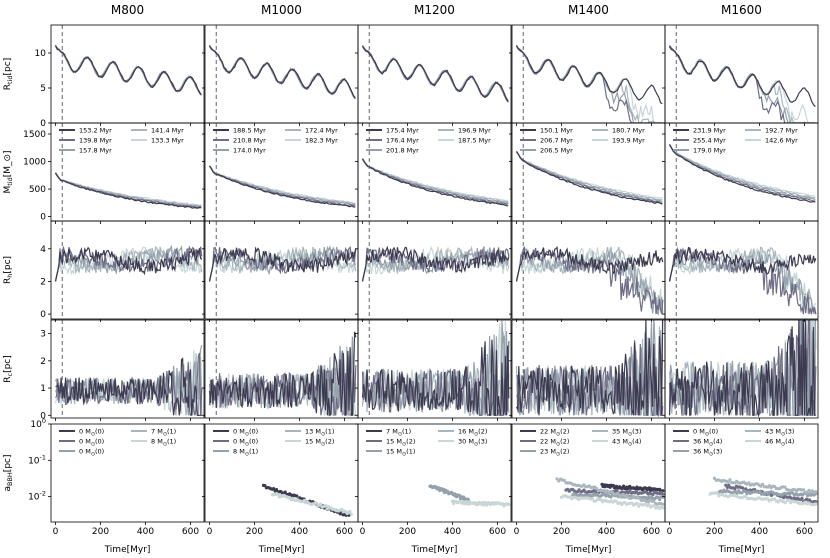 The width and height of the screenshot is (830, 558). What do you see at coordinates (707, 453) in the screenshot?
I see `legend-label: 36 M⊙(3)` at bounding box center [707, 453].